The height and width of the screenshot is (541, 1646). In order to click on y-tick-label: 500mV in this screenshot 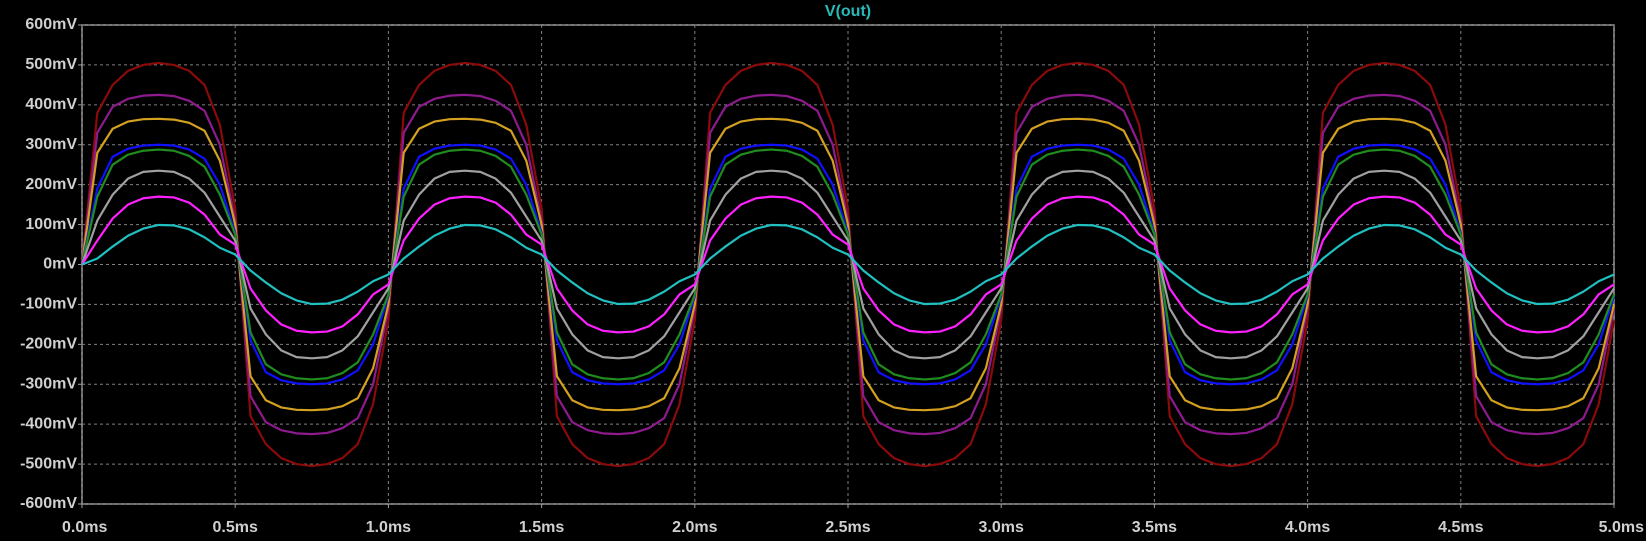, I will do `click(51, 64)`.